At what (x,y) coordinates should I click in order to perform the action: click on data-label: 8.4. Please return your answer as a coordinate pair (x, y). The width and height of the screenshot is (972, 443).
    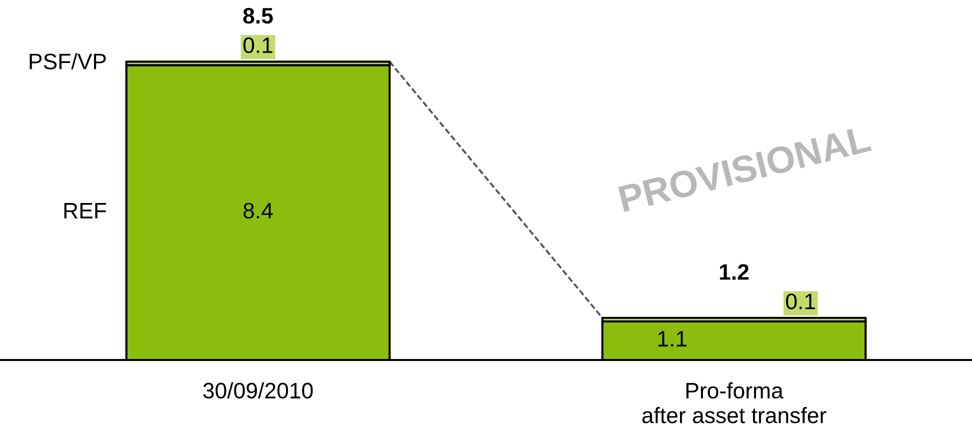
    Looking at the image, I should click on (258, 210).